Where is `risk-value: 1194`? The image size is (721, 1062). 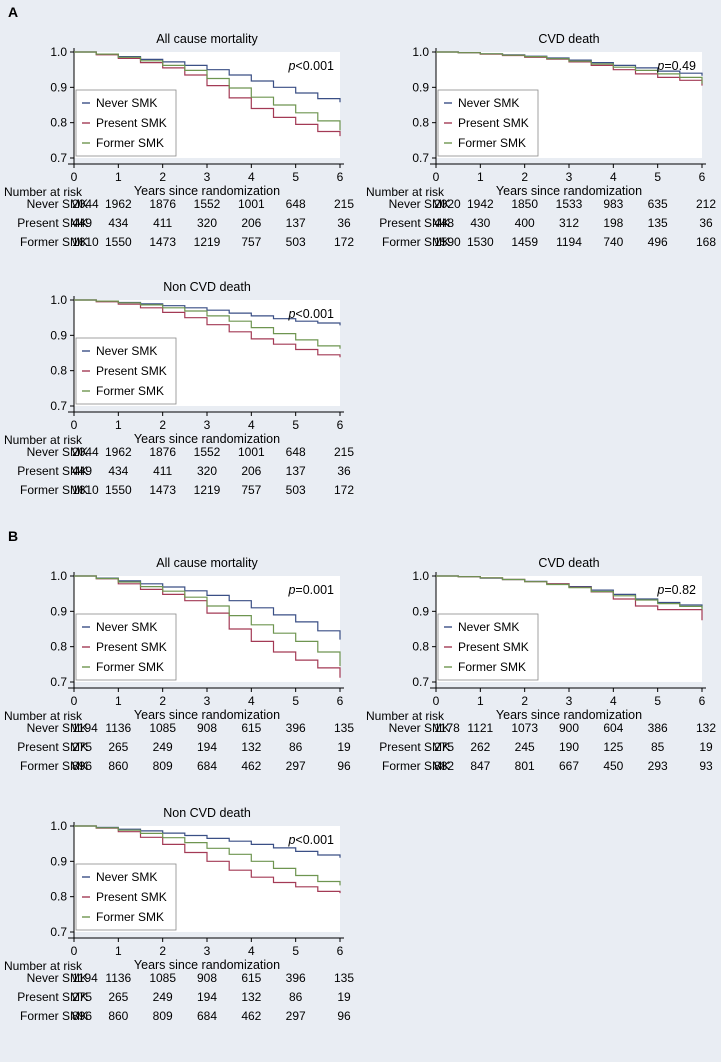 risk-value: 1194 is located at coordinates (85, 728).